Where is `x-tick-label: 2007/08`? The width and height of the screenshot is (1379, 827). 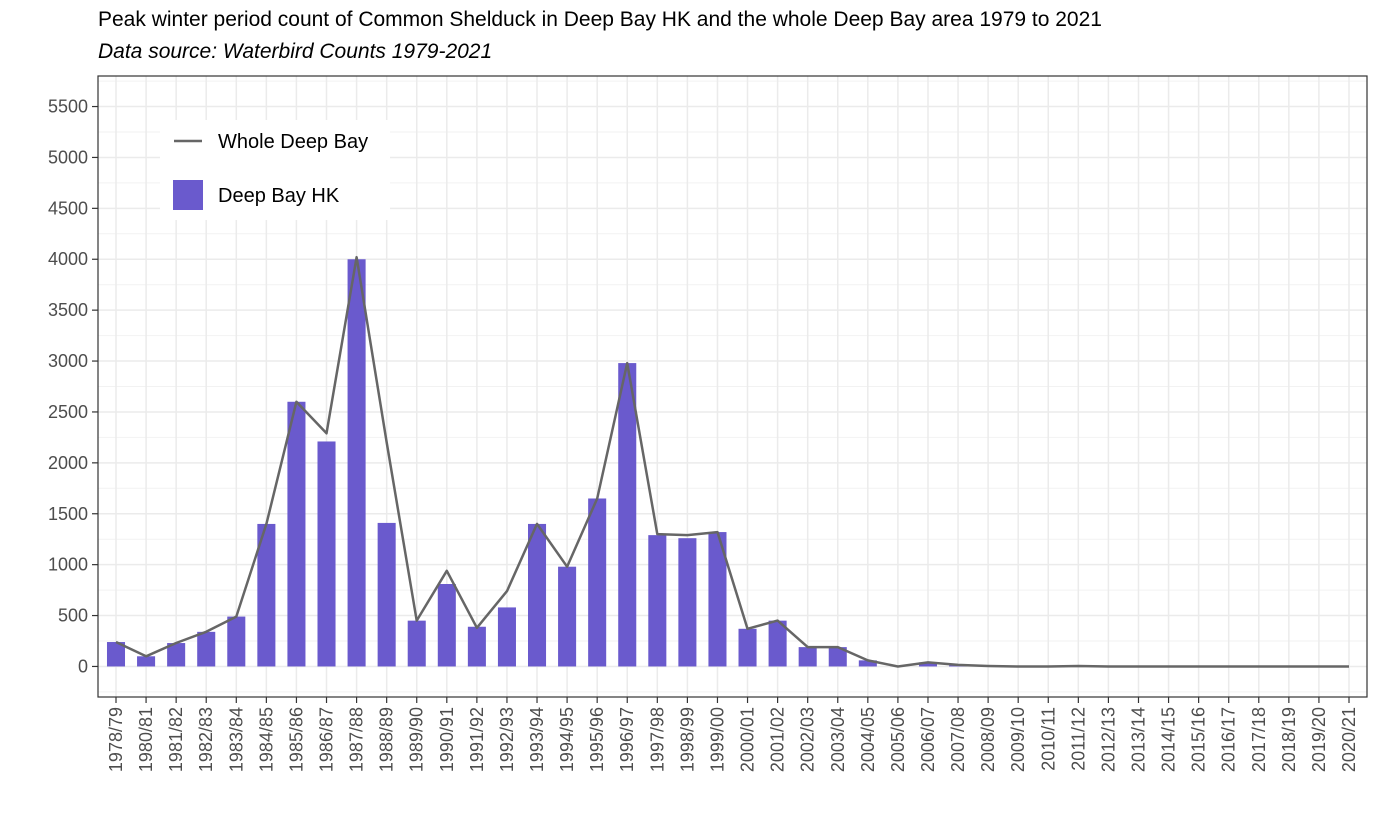
x-tick-label: 2007/08 is located at coordinates (958, 739).